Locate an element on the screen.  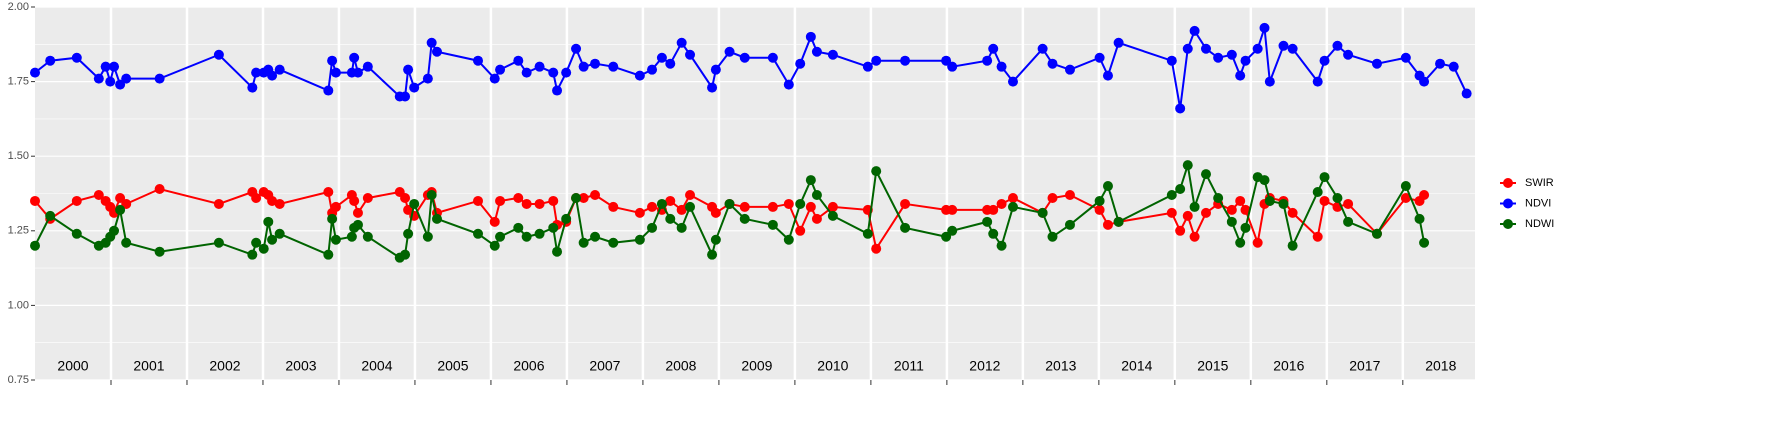
year-label: 2018 is located at coordinates (1440, 366).